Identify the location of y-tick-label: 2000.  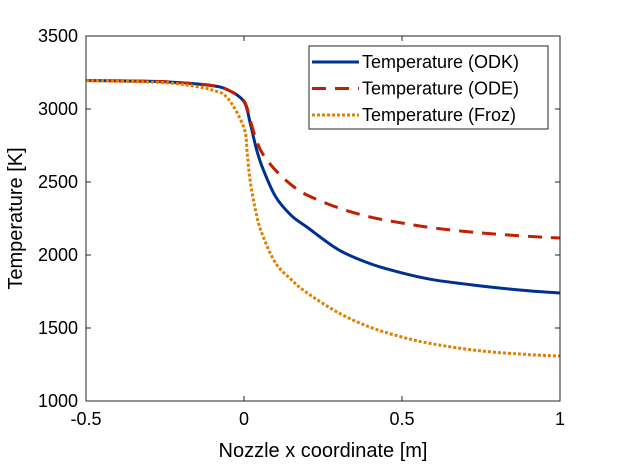
(58, 255).